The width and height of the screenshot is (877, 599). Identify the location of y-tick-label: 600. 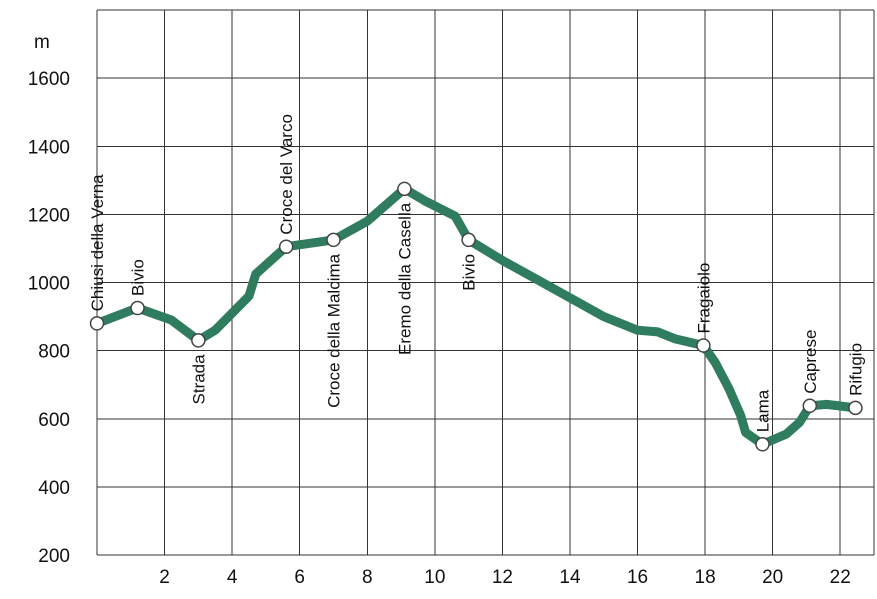
(54, 420).